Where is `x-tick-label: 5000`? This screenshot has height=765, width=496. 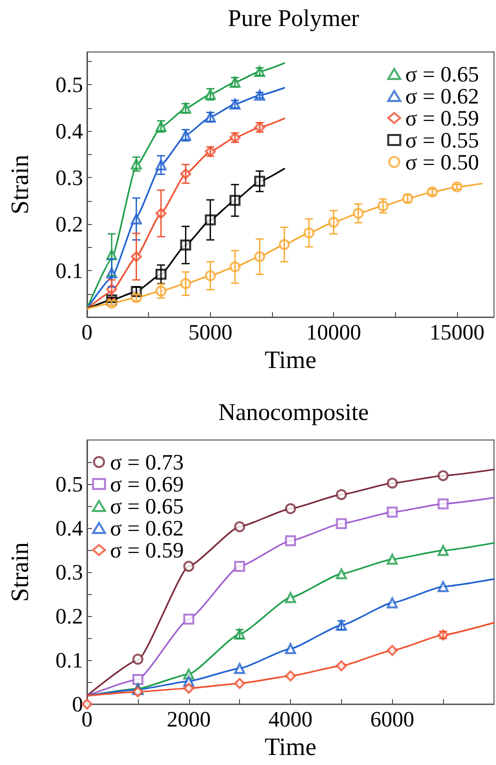 x-tick-label: 5000 is located at coordinates (210, 332).